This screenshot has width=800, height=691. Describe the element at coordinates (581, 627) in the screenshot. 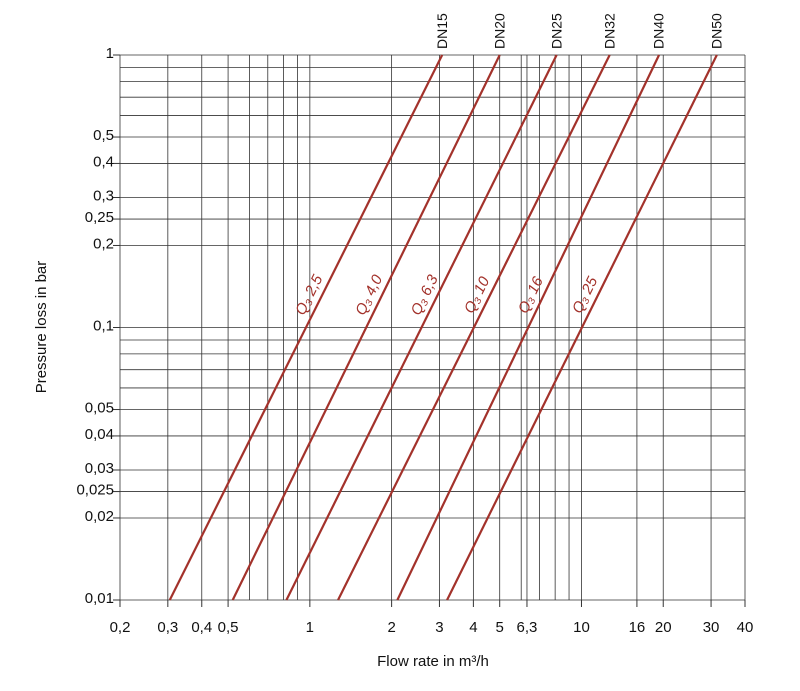

I see `x-tick-label: 10` at that location.